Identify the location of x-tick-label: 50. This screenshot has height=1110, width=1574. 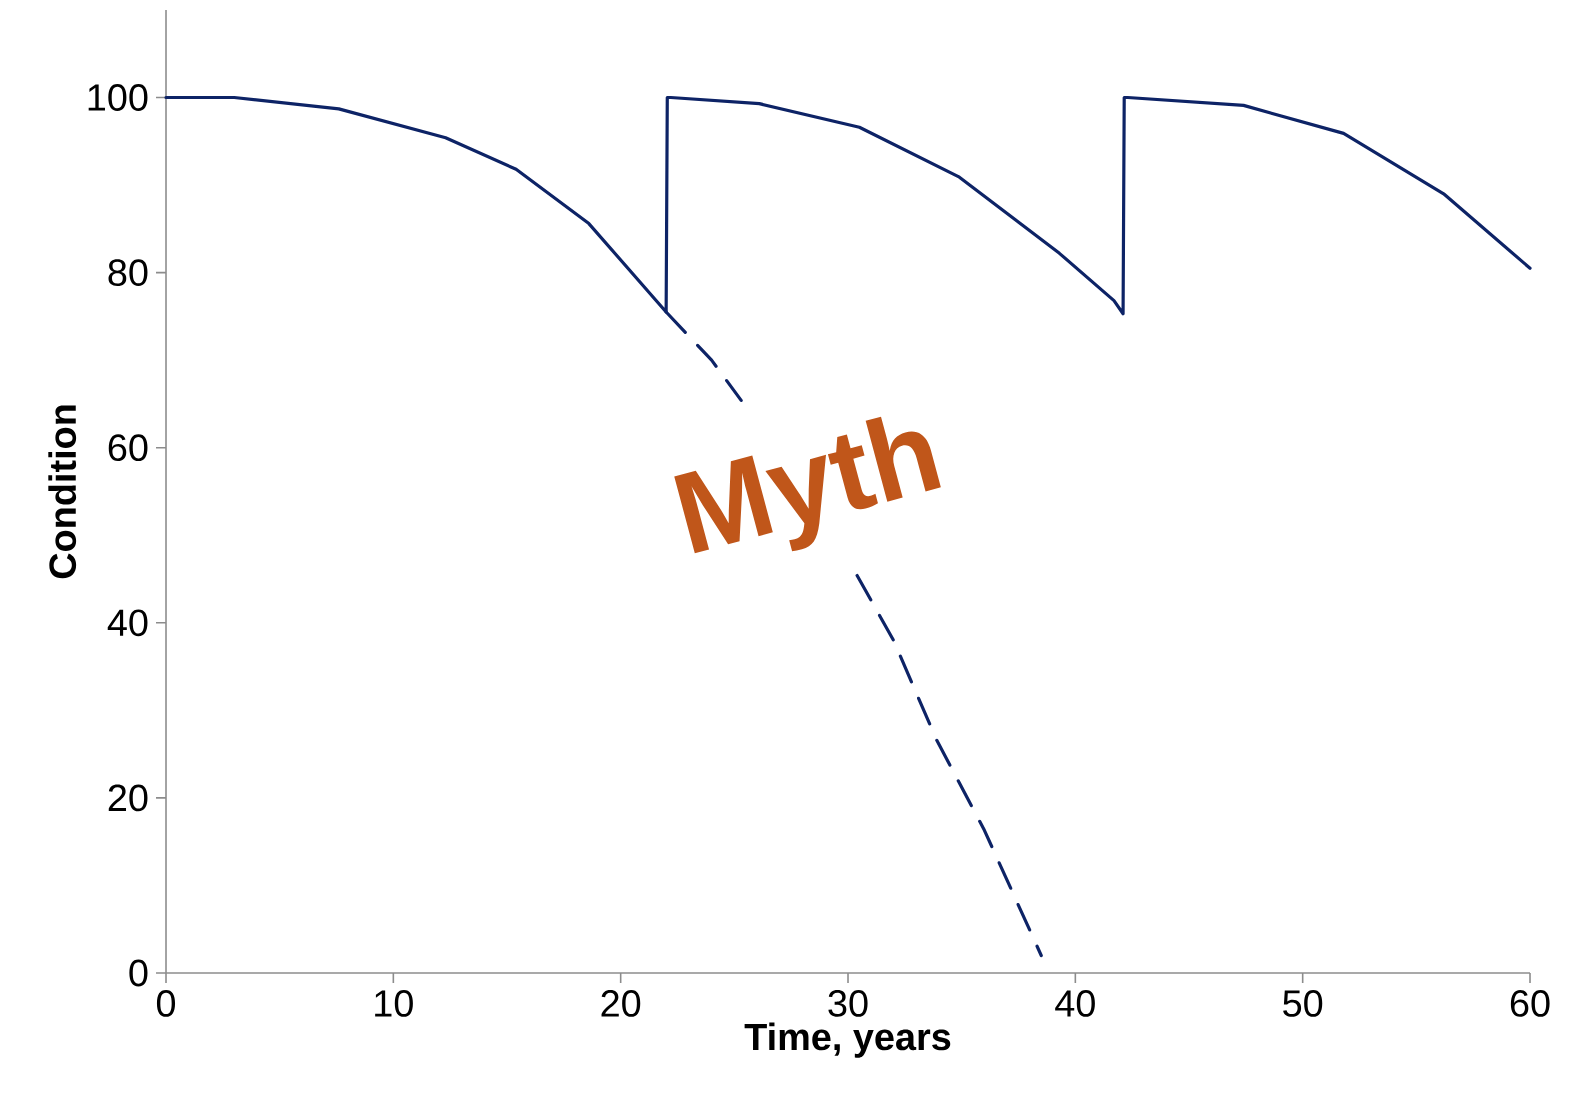
(1303, 1003).